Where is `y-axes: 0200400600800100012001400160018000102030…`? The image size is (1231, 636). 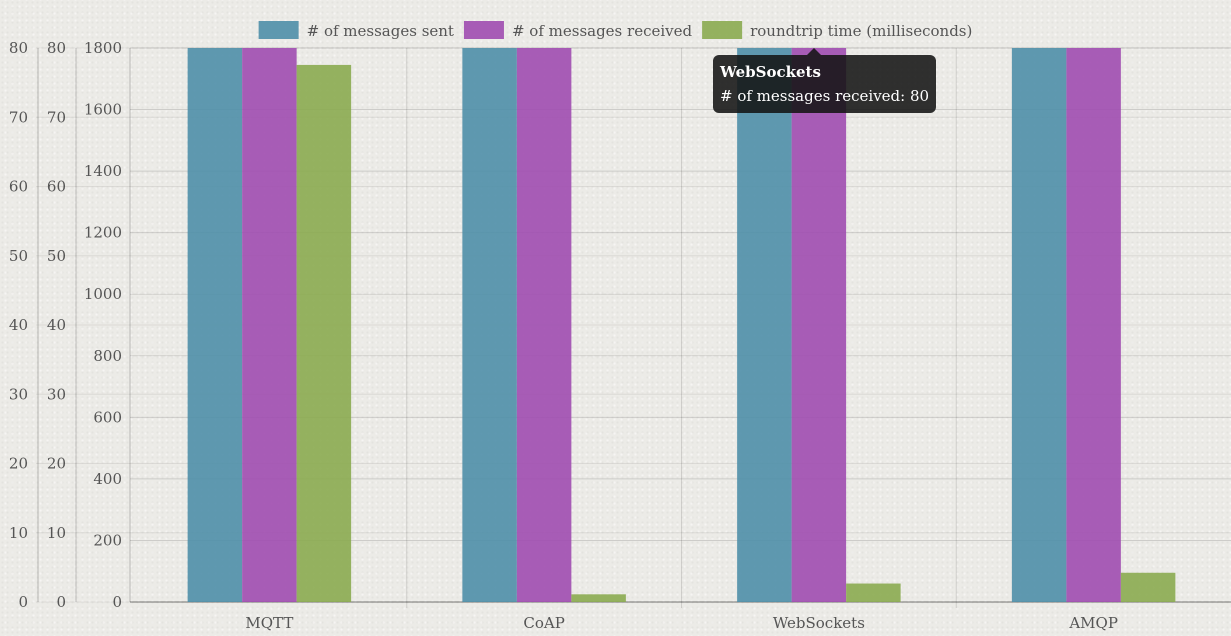
y-axes: 0200400600800100012001400160018000102030… is located at coordinates (65, 325).